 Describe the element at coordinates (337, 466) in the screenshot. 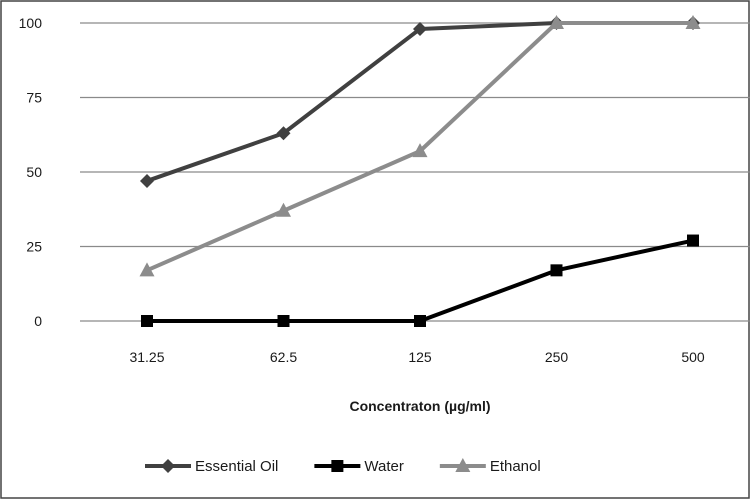

I see `legend-marker-water` at that location.